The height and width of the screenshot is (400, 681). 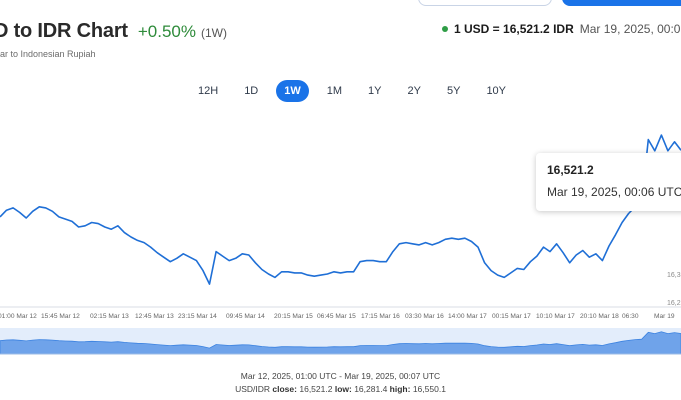 What do you see at coordinates (630, 29) in the screenshot?
I see `rate-timestamp: Mar 19, 2025, 00:06 U` at bounding box center [630, 29].